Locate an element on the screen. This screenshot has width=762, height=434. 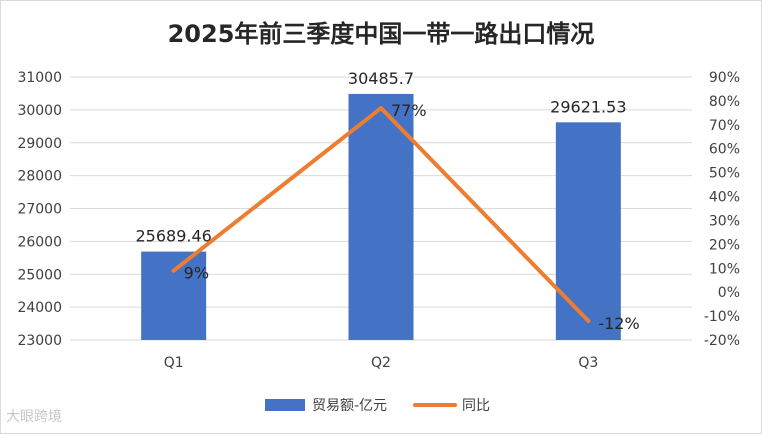
y2-tick-label: 50% is located at coordinates (724, 174).